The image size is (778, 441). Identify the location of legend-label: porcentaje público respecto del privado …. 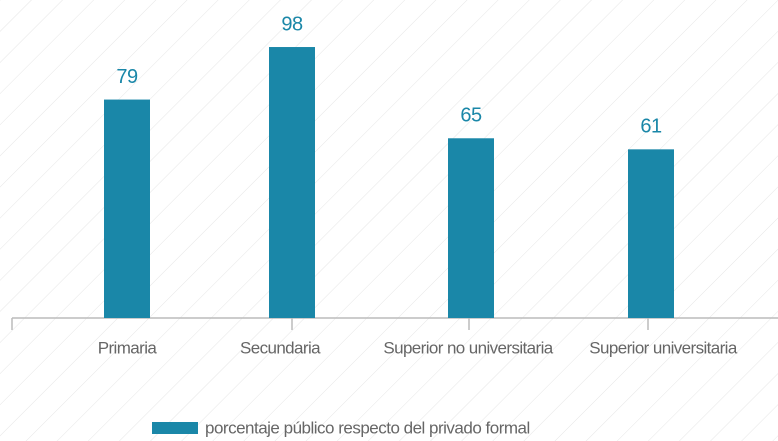
(367, 427).